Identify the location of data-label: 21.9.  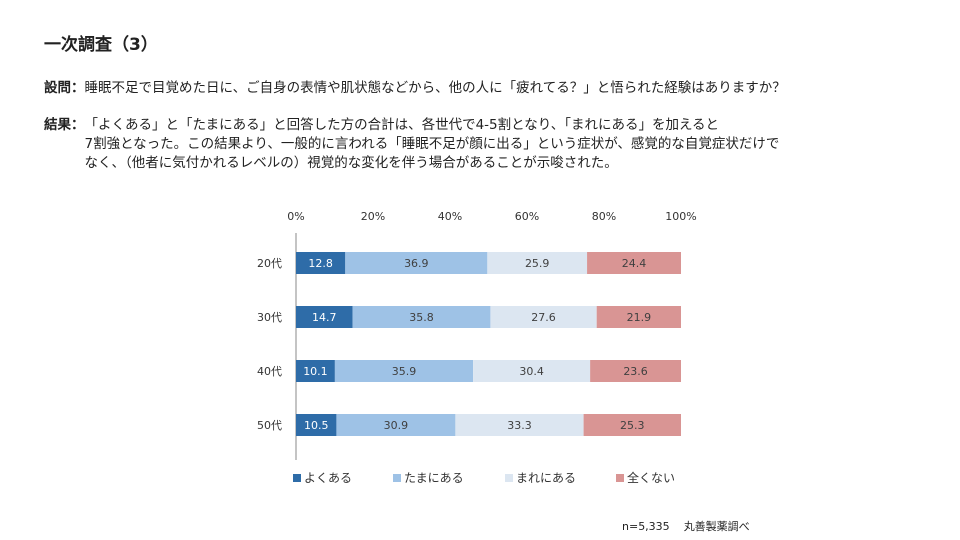
(639, 317).